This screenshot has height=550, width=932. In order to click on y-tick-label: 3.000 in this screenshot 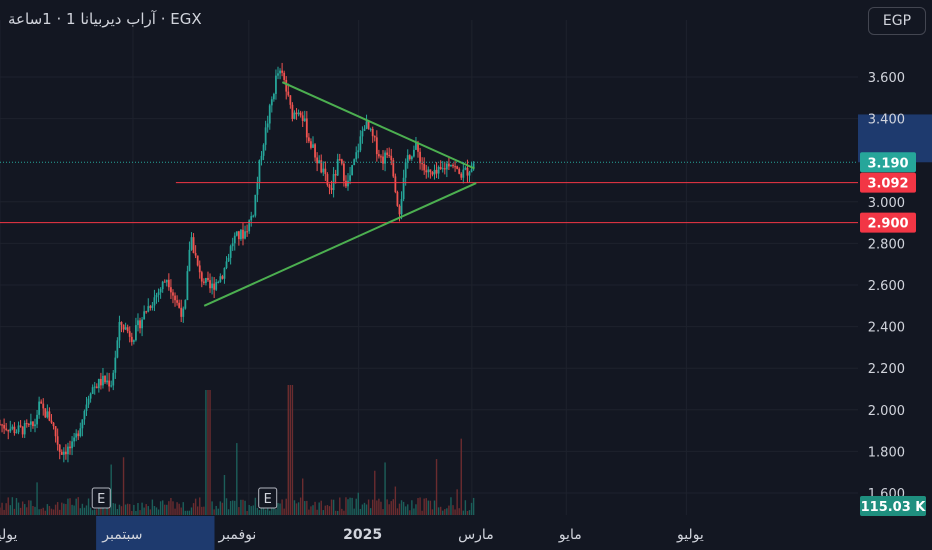, I will do `click(886, 203)`.